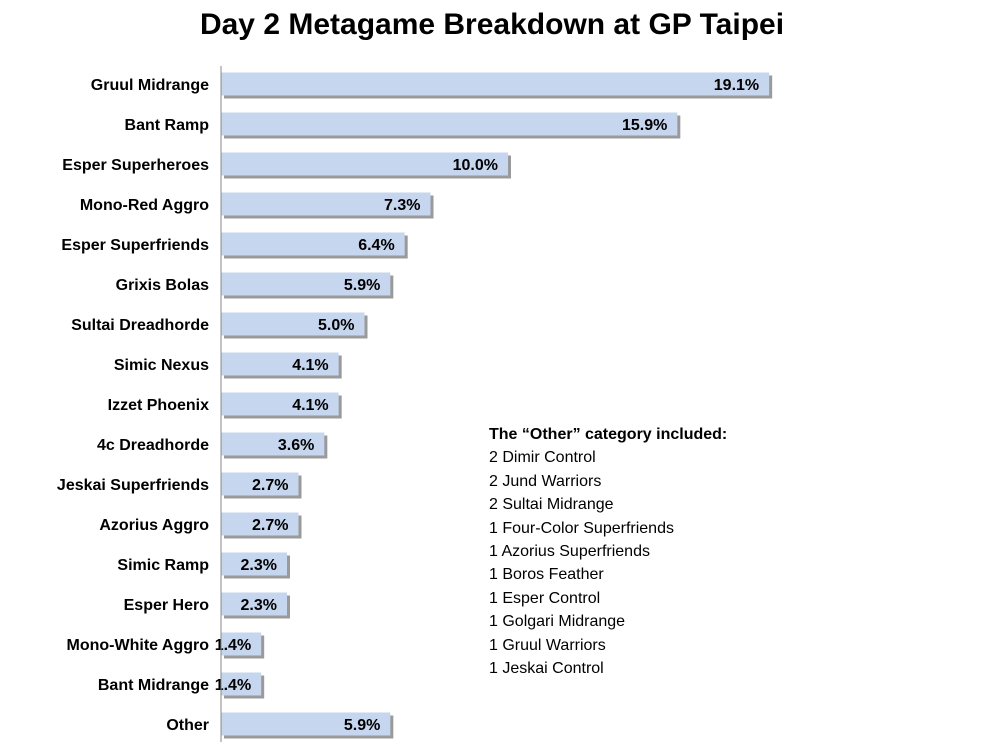 The width and height of the screenshot is (1000, 750). I want to click on data-label: 5.0%, so click(336, 325).